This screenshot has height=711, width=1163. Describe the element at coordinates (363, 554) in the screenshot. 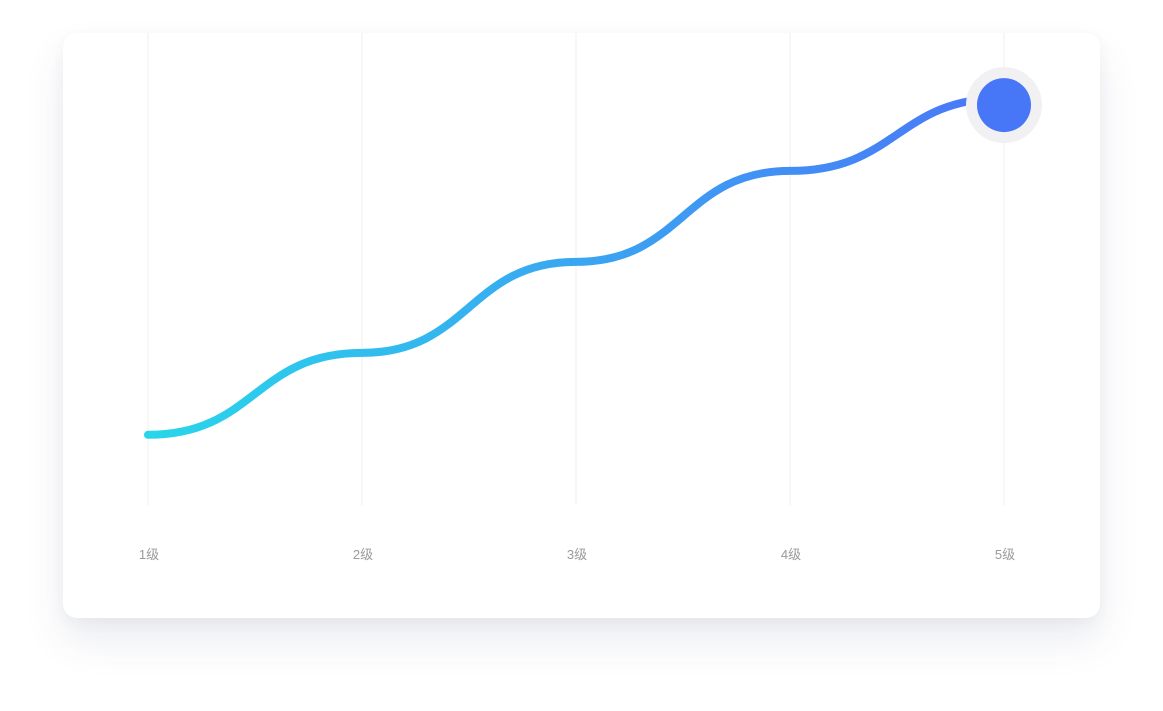

I see `x-tick-label-2: 2级` at that location.